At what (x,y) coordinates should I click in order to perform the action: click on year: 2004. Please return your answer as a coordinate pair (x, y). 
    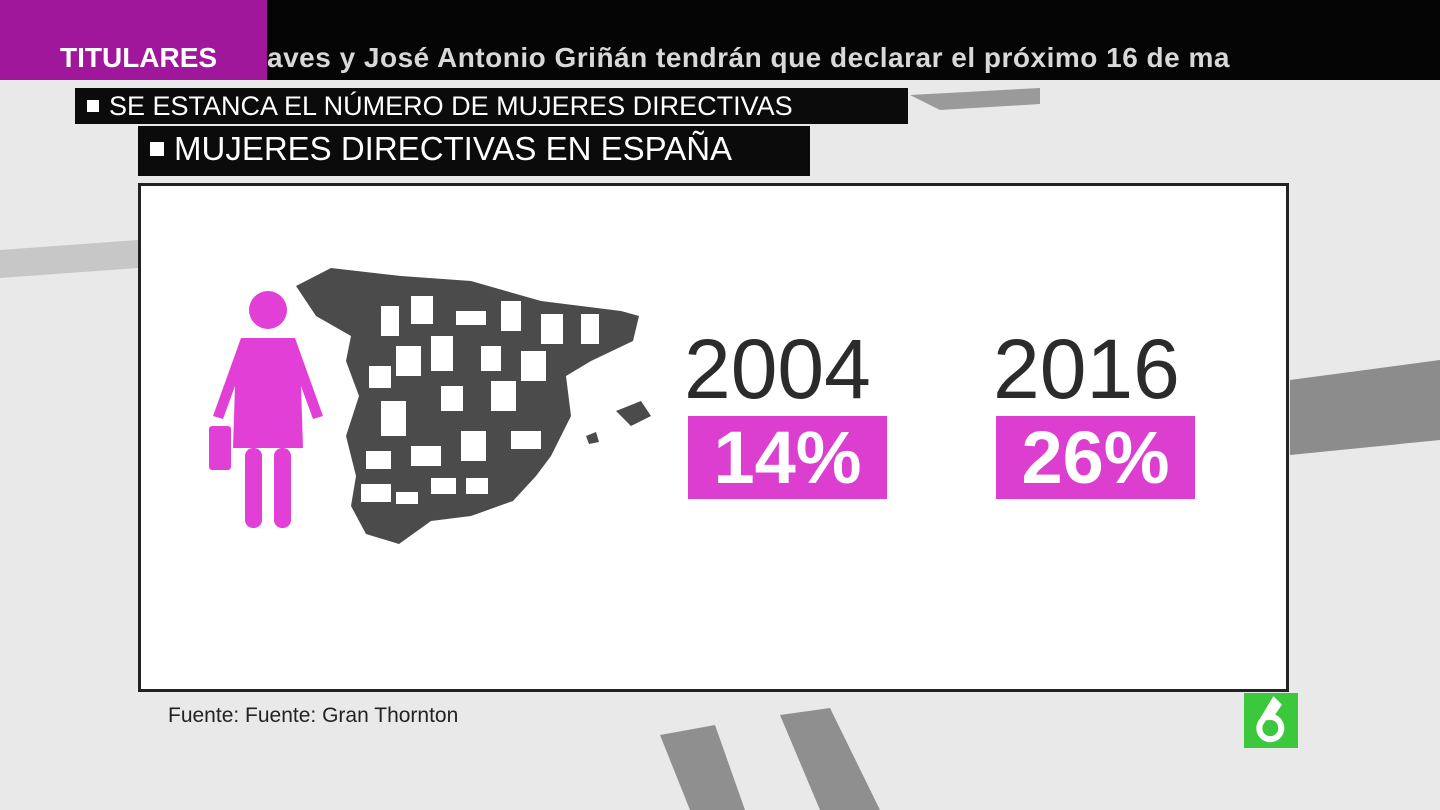
    Looking at the image, I should click on (777, 369).